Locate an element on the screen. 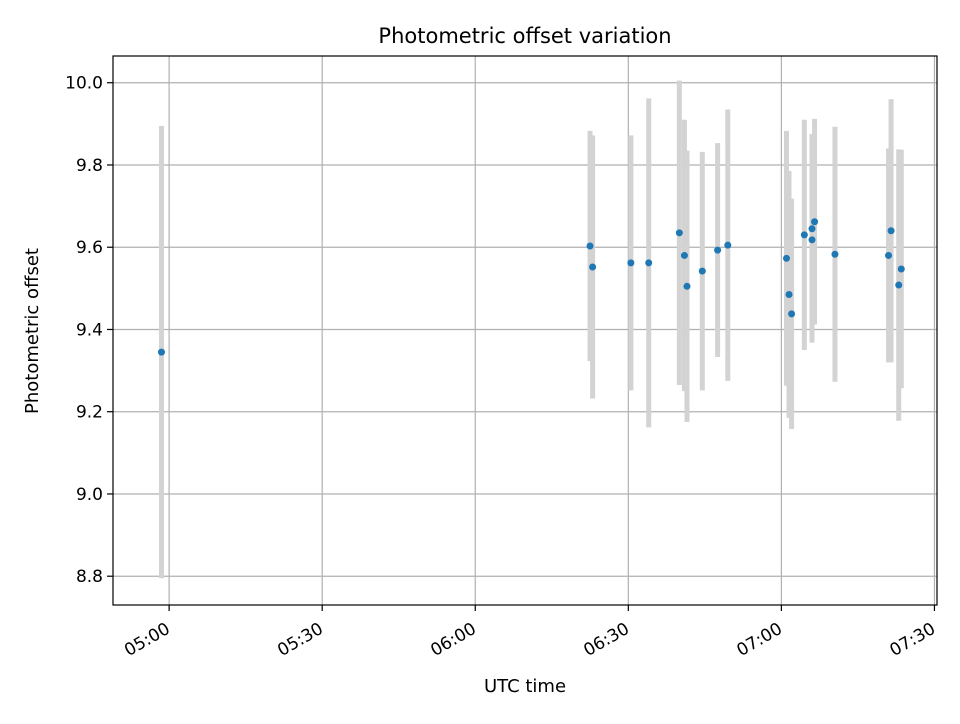 The image size is (960, 724). data-points is located at coordinates (531, 287).